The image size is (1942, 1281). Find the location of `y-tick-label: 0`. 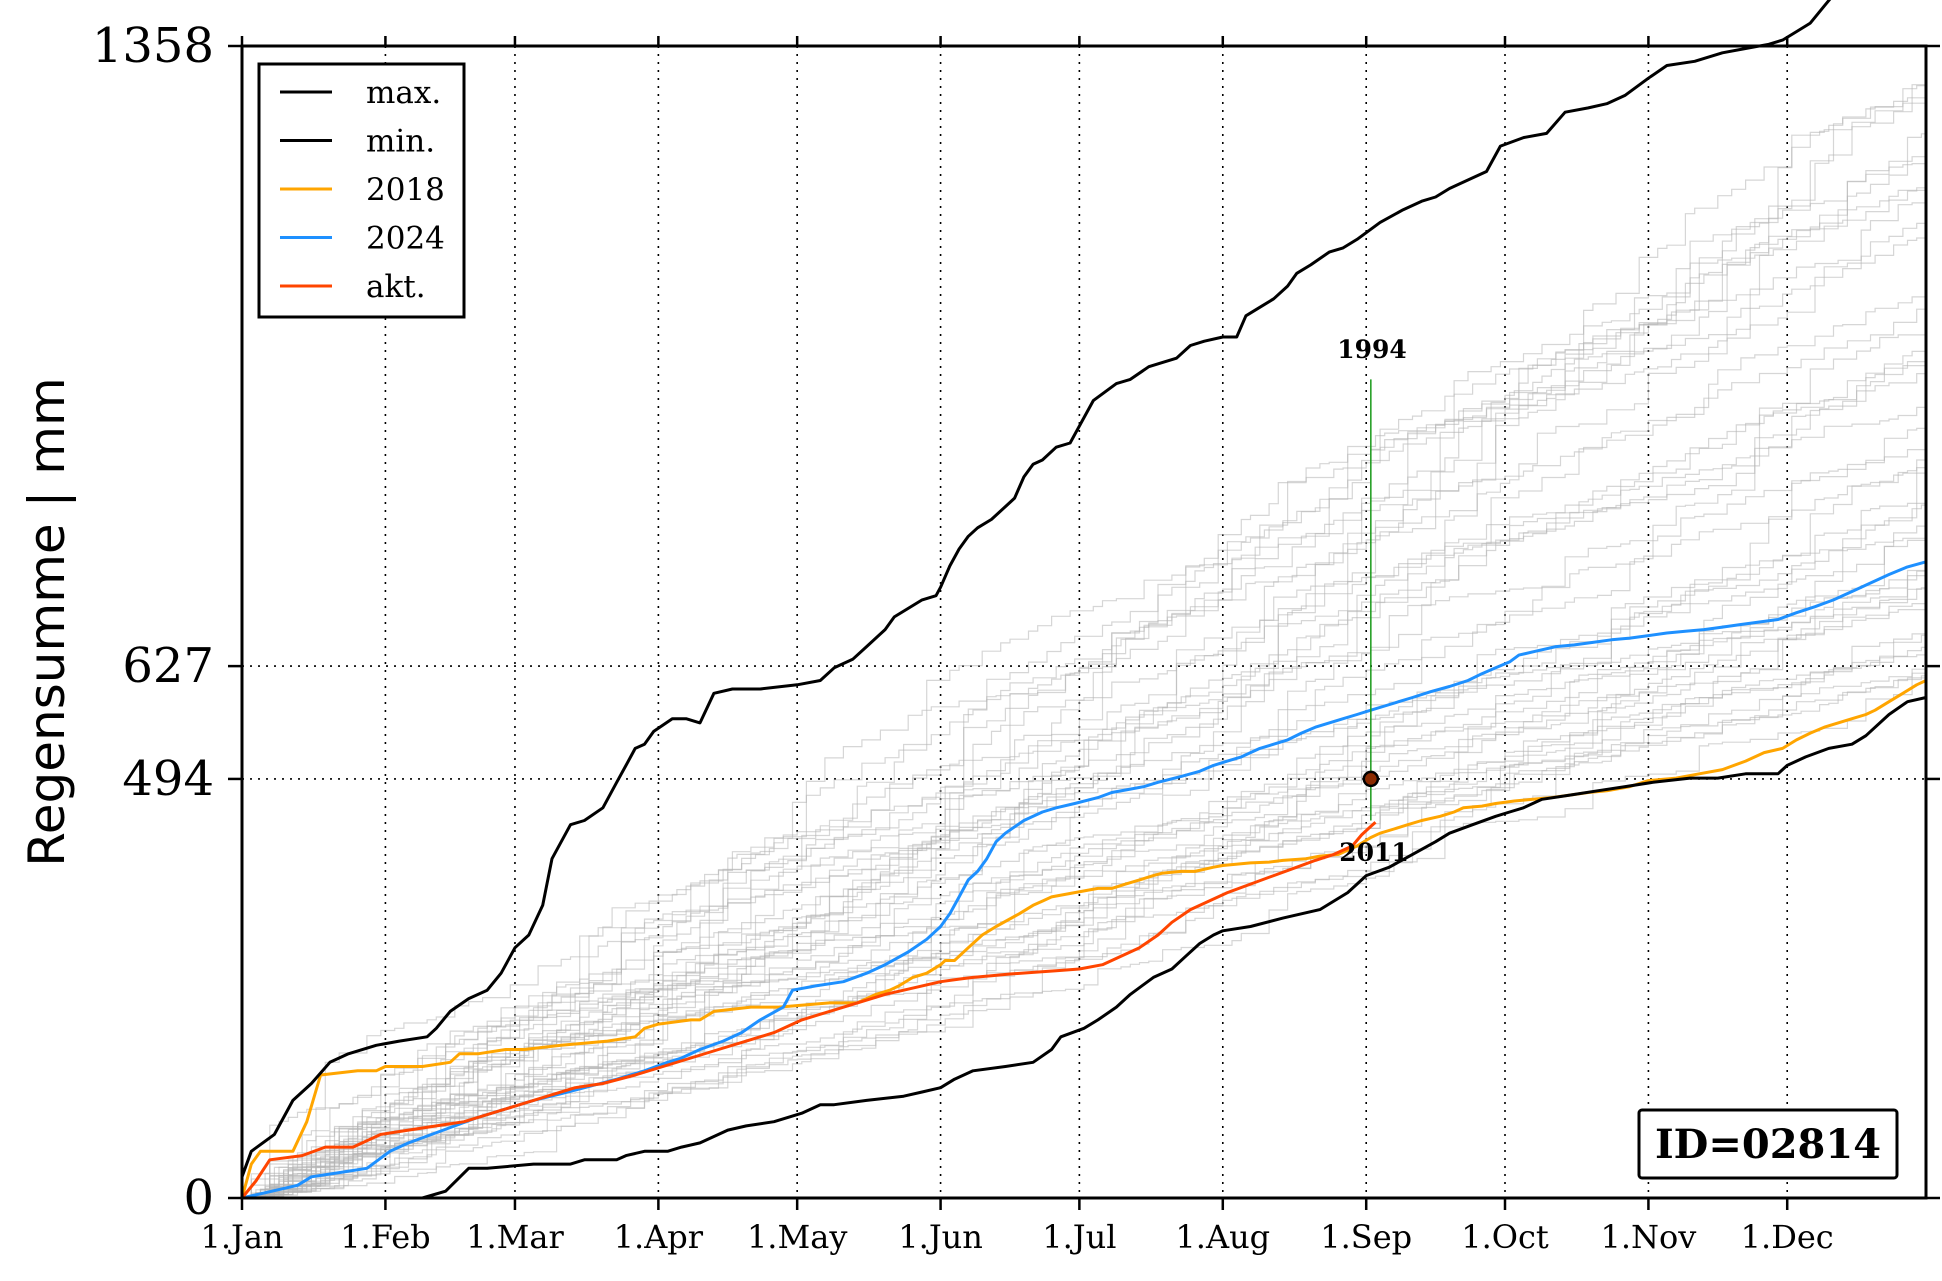

y-tick-label: 0 is located at coordinates (198, 1198).